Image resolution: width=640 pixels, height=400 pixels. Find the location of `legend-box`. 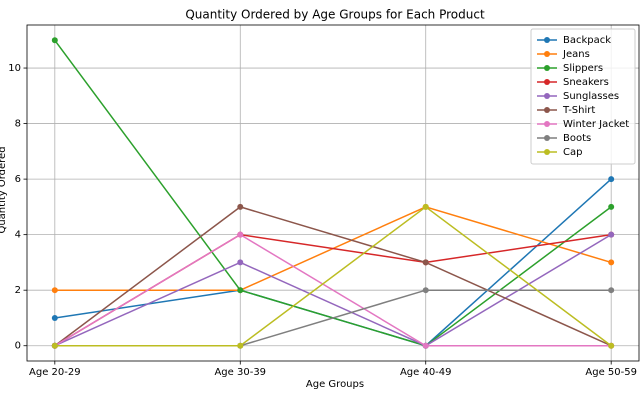

legend-box is located at coordinates (583, 96).